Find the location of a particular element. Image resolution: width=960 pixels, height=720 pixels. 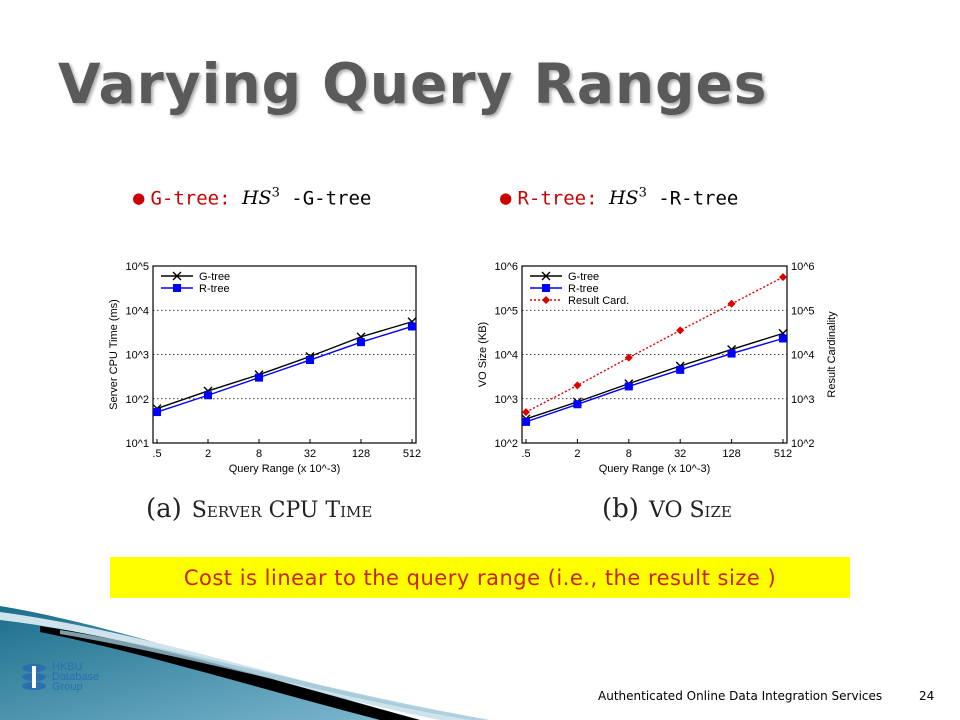

y-axis-label: Server CPU Time (ms) is located at coordinates (114, 354).